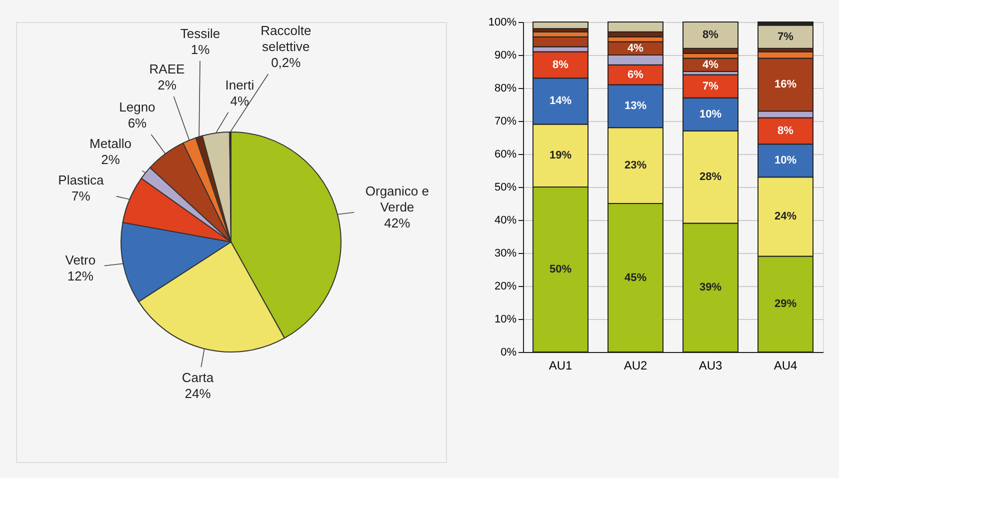 The image size is (987, 525). I want to click on data-label: 13%, so click(635, 106).